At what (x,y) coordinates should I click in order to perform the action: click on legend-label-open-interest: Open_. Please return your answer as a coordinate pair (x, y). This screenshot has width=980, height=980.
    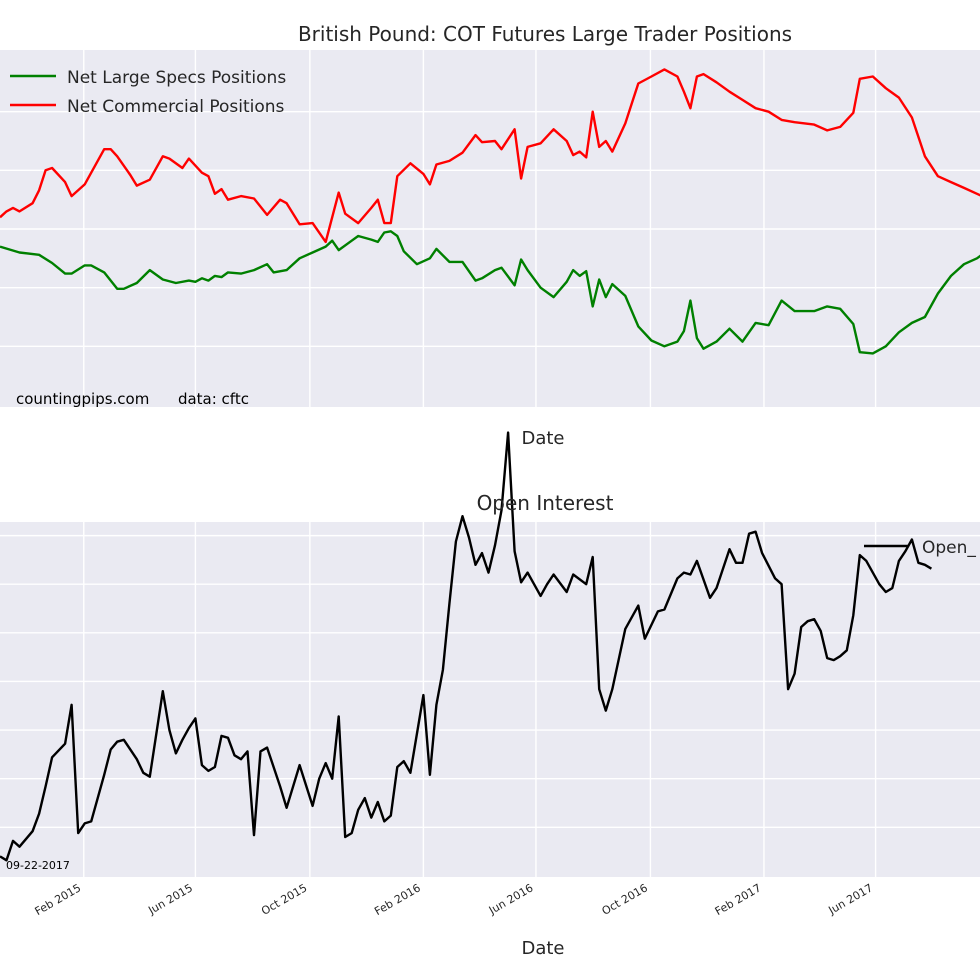
    Looking at the image, I should click on (949, 548).